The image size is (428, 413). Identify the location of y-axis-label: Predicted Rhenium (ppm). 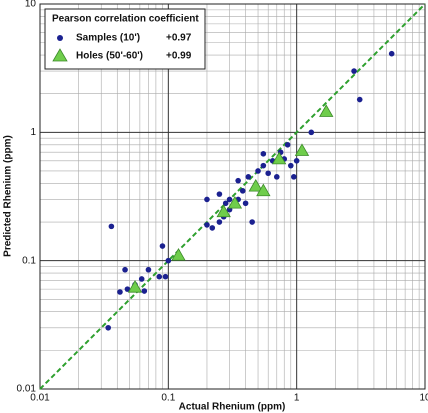
(8, 196).